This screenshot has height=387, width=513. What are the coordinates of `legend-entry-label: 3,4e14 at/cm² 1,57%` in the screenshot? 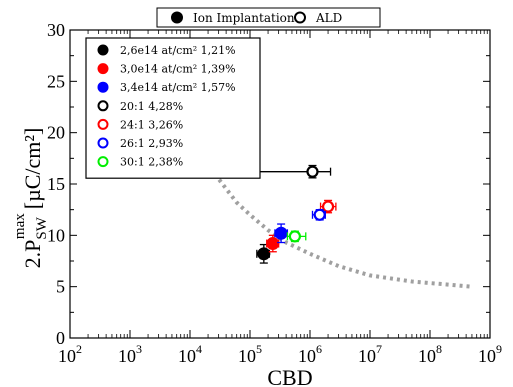 It's located at (178, 87).